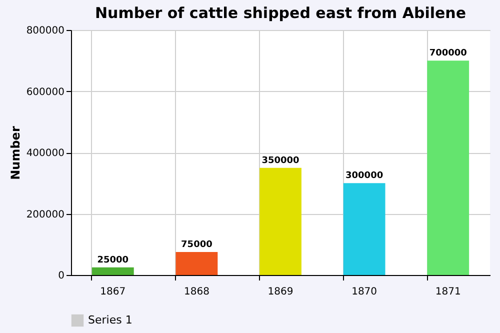 This screenshot has width=500, height=333. I want to click on y-tick-label: 600000, so click(45, 92).